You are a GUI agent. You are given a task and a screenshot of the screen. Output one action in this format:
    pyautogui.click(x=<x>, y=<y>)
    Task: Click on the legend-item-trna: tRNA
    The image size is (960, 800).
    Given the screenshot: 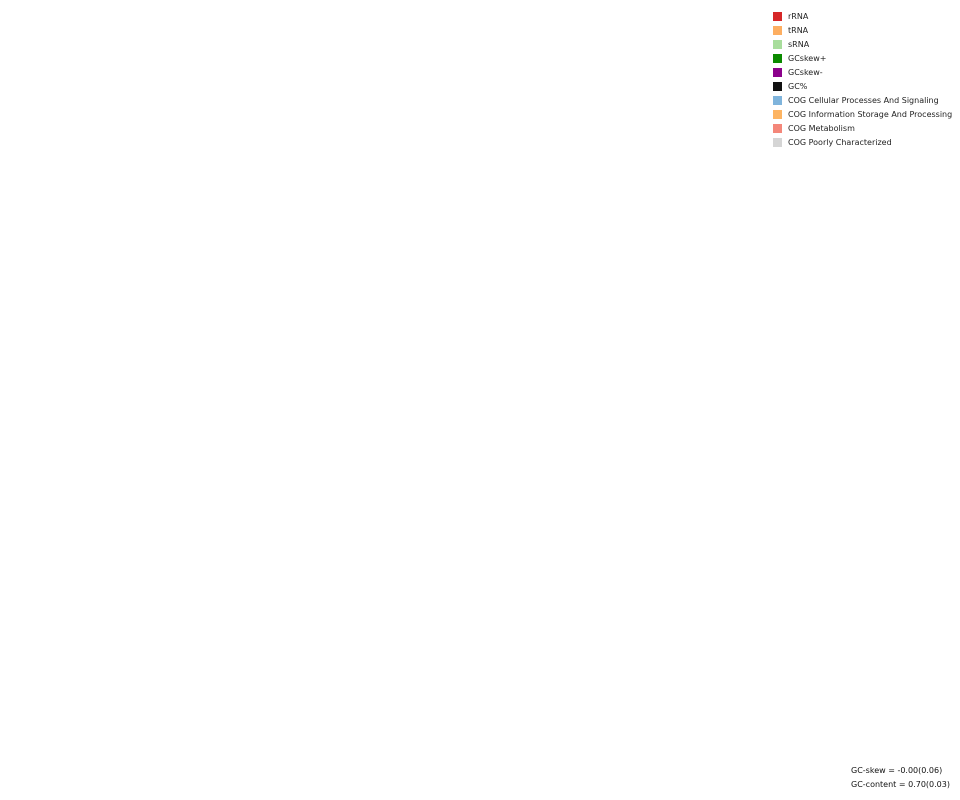 What is the action you would take?
    pyautogui.click(x=862, y=30)
    